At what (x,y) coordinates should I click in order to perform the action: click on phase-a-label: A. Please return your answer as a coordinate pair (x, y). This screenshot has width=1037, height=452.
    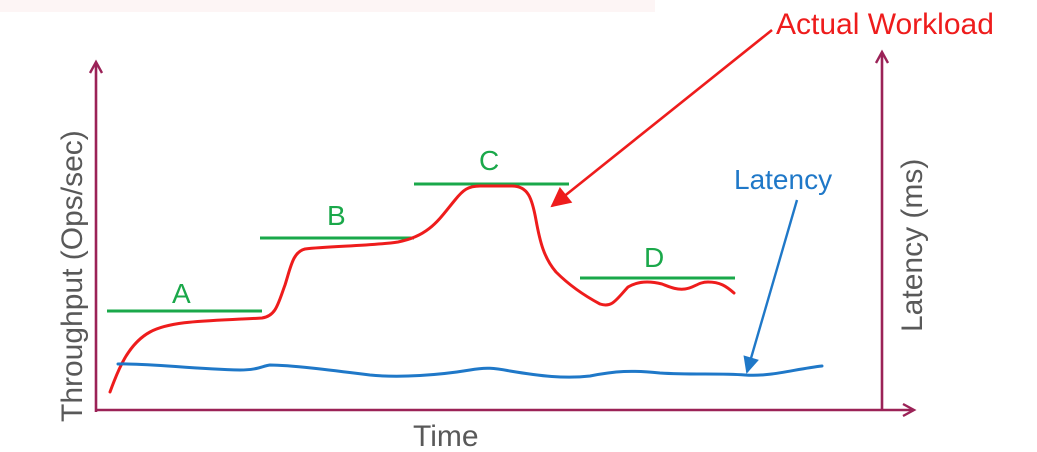
    Looking at the image, I should click on (181, 293).